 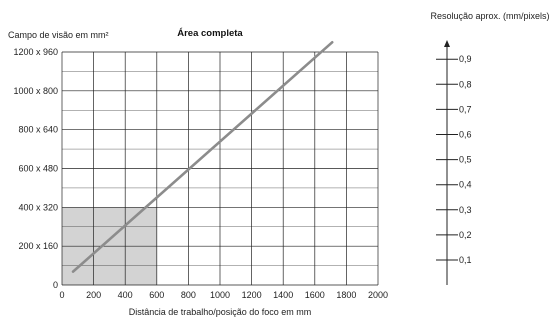 What do you see at coordinates (465, 160) in the screenshot?
I see `resolution-tick-label: 0,5` at bounding box center [465, 160].